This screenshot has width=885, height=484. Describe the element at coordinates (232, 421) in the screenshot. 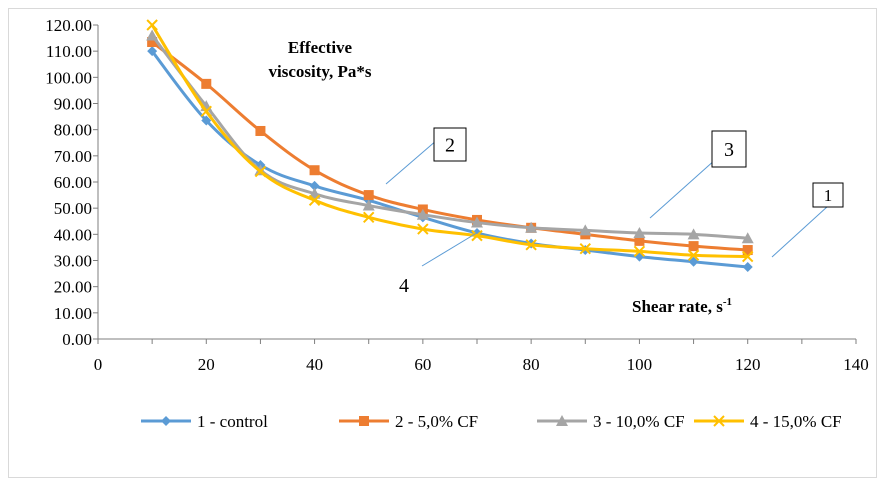

I see `legend-label: 1 - control` at that location.